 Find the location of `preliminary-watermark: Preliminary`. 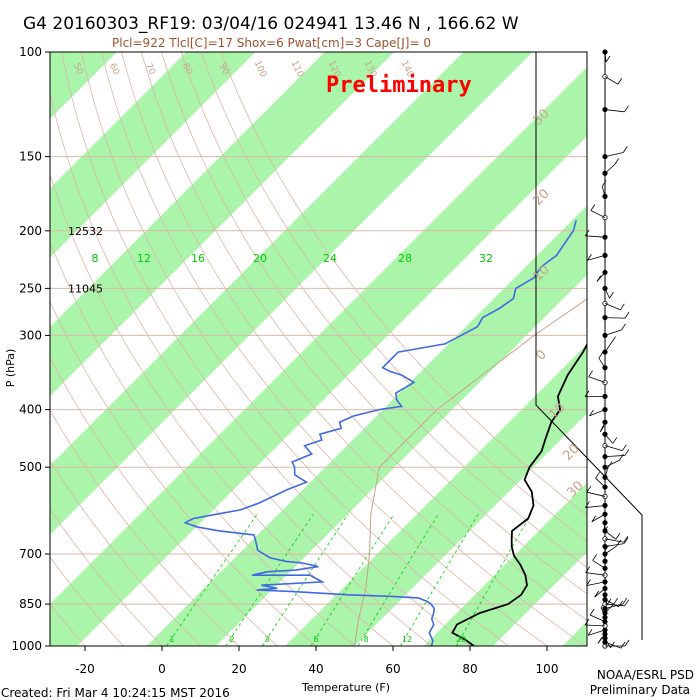

preliminary-watermark: Preliminary is located at coordinates (399, 85).